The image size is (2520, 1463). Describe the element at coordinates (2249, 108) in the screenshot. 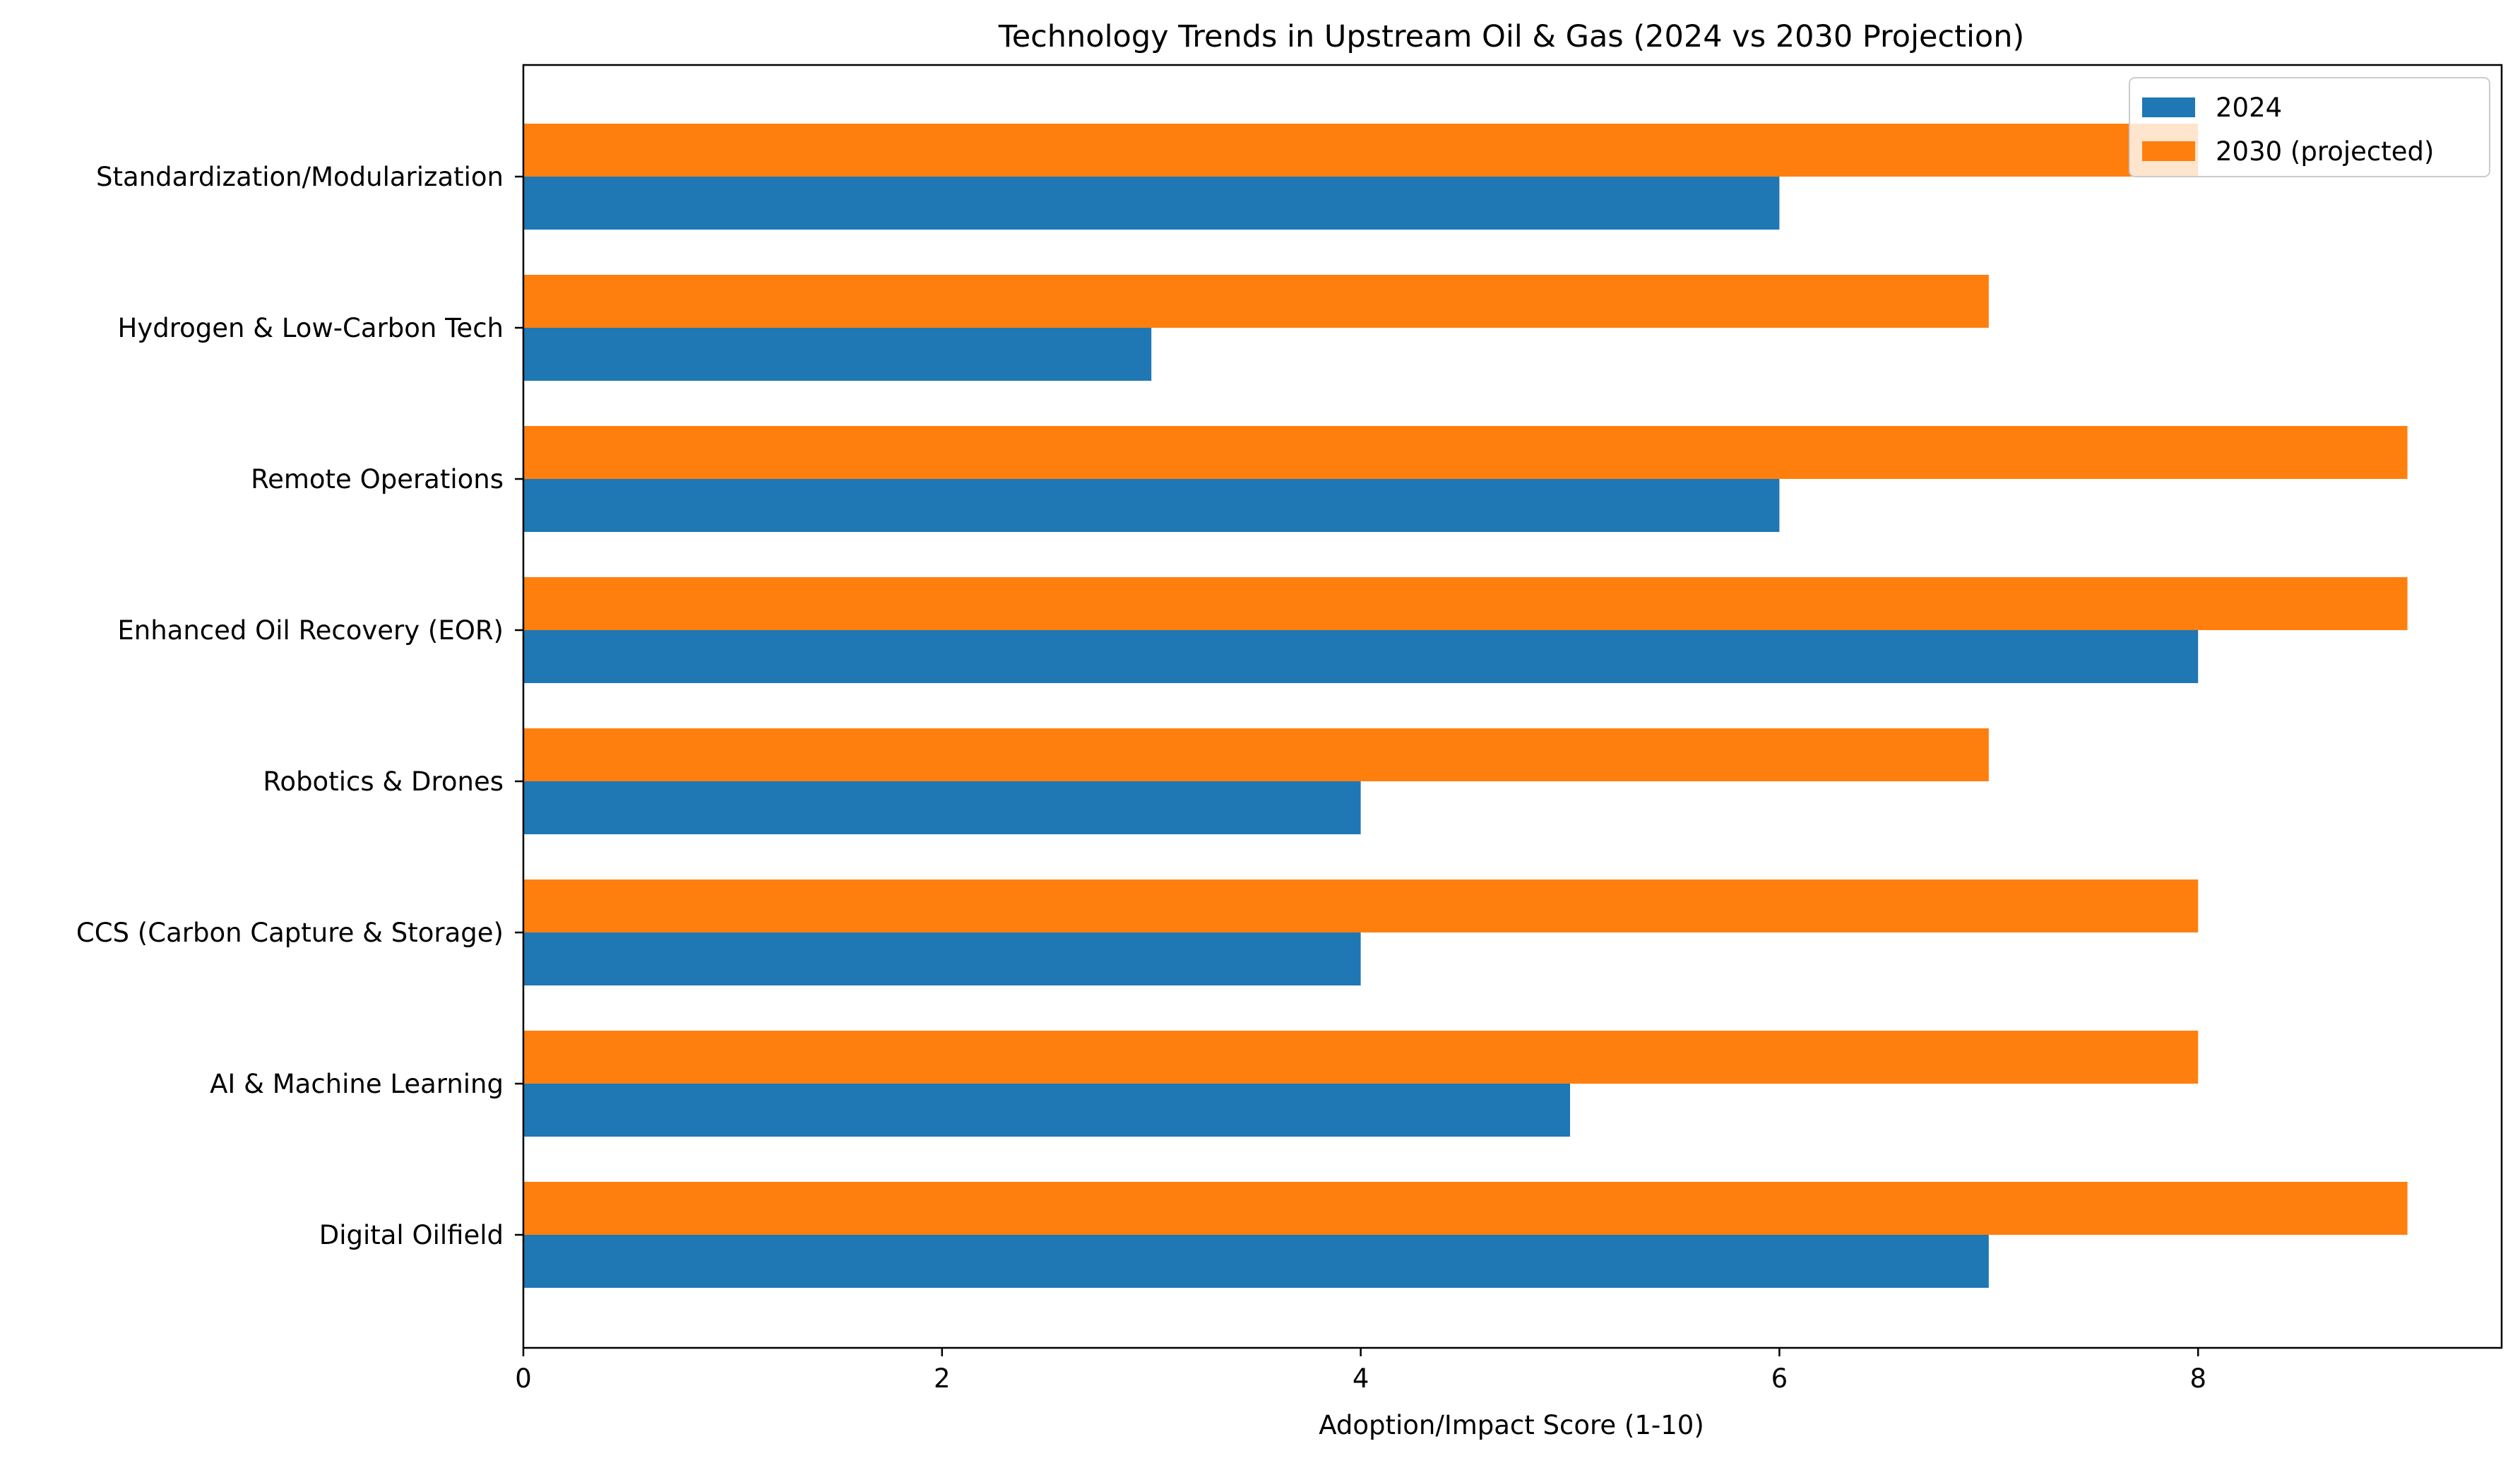

I see `legend-label: 2024` at that location.